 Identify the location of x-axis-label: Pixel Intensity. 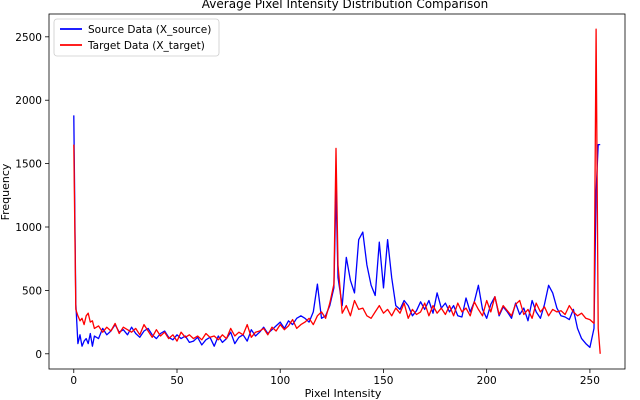
(343, 393).